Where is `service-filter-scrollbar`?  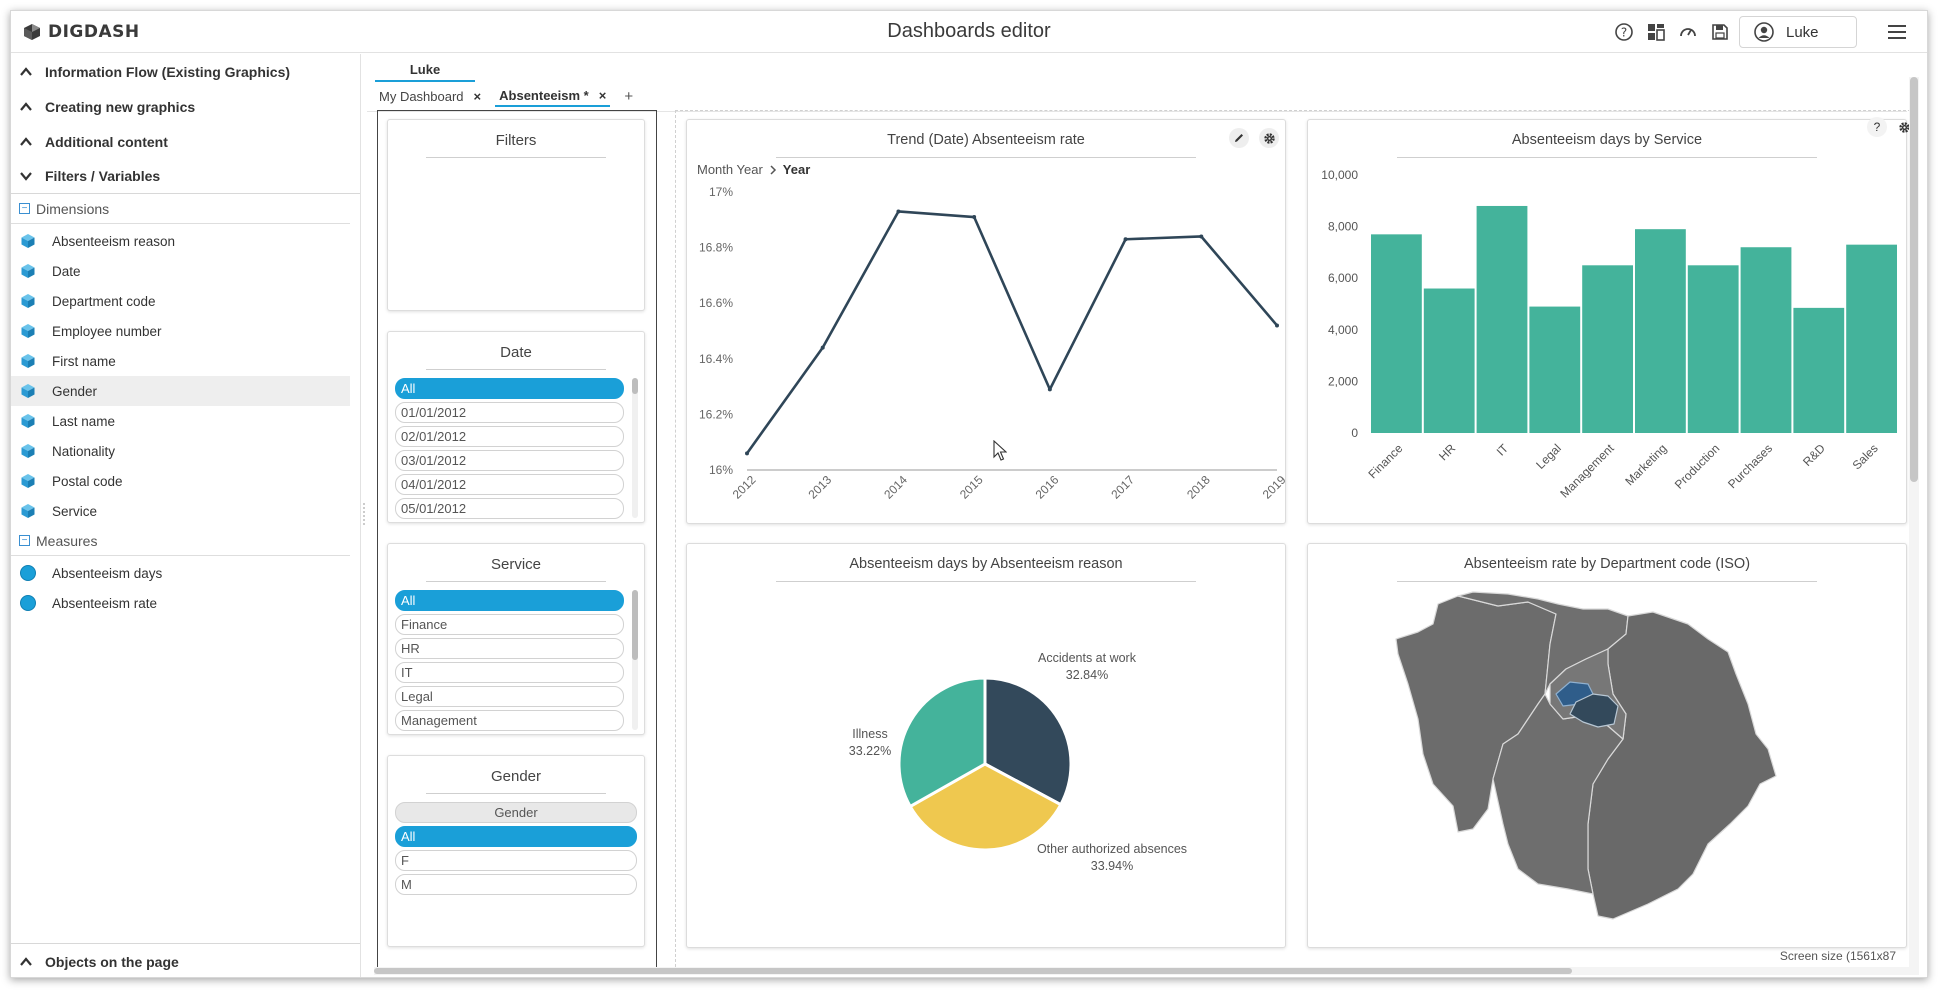
service-filter-scrollbar is located at coordinates (635, 660).